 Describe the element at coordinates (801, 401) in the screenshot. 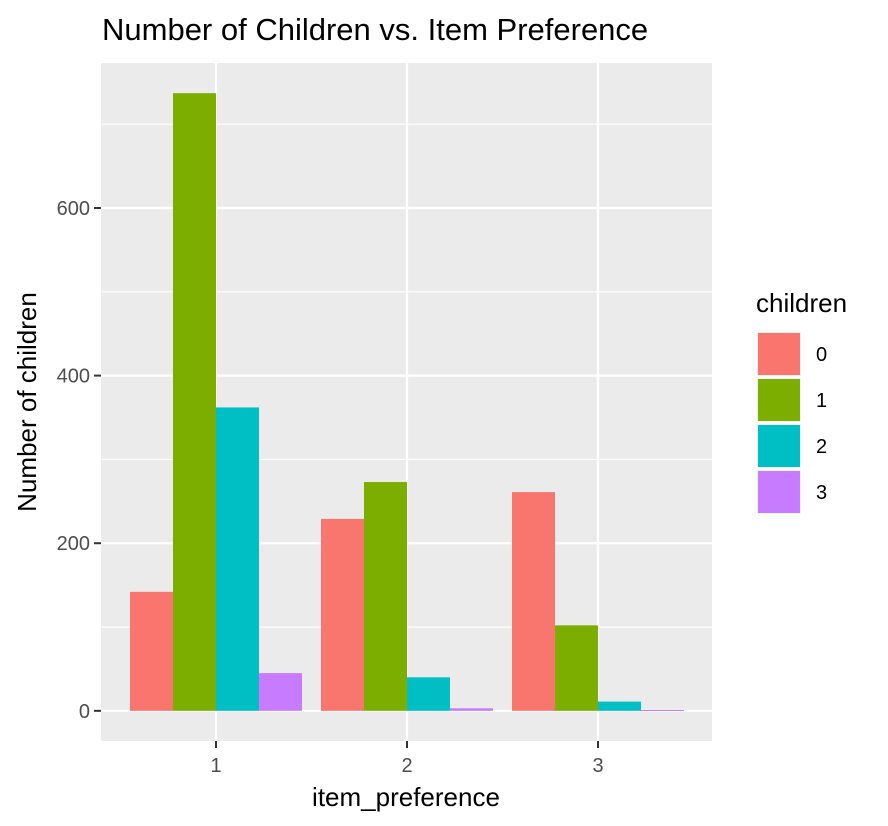

I see `legend: children 0 1 2 3` at that location.